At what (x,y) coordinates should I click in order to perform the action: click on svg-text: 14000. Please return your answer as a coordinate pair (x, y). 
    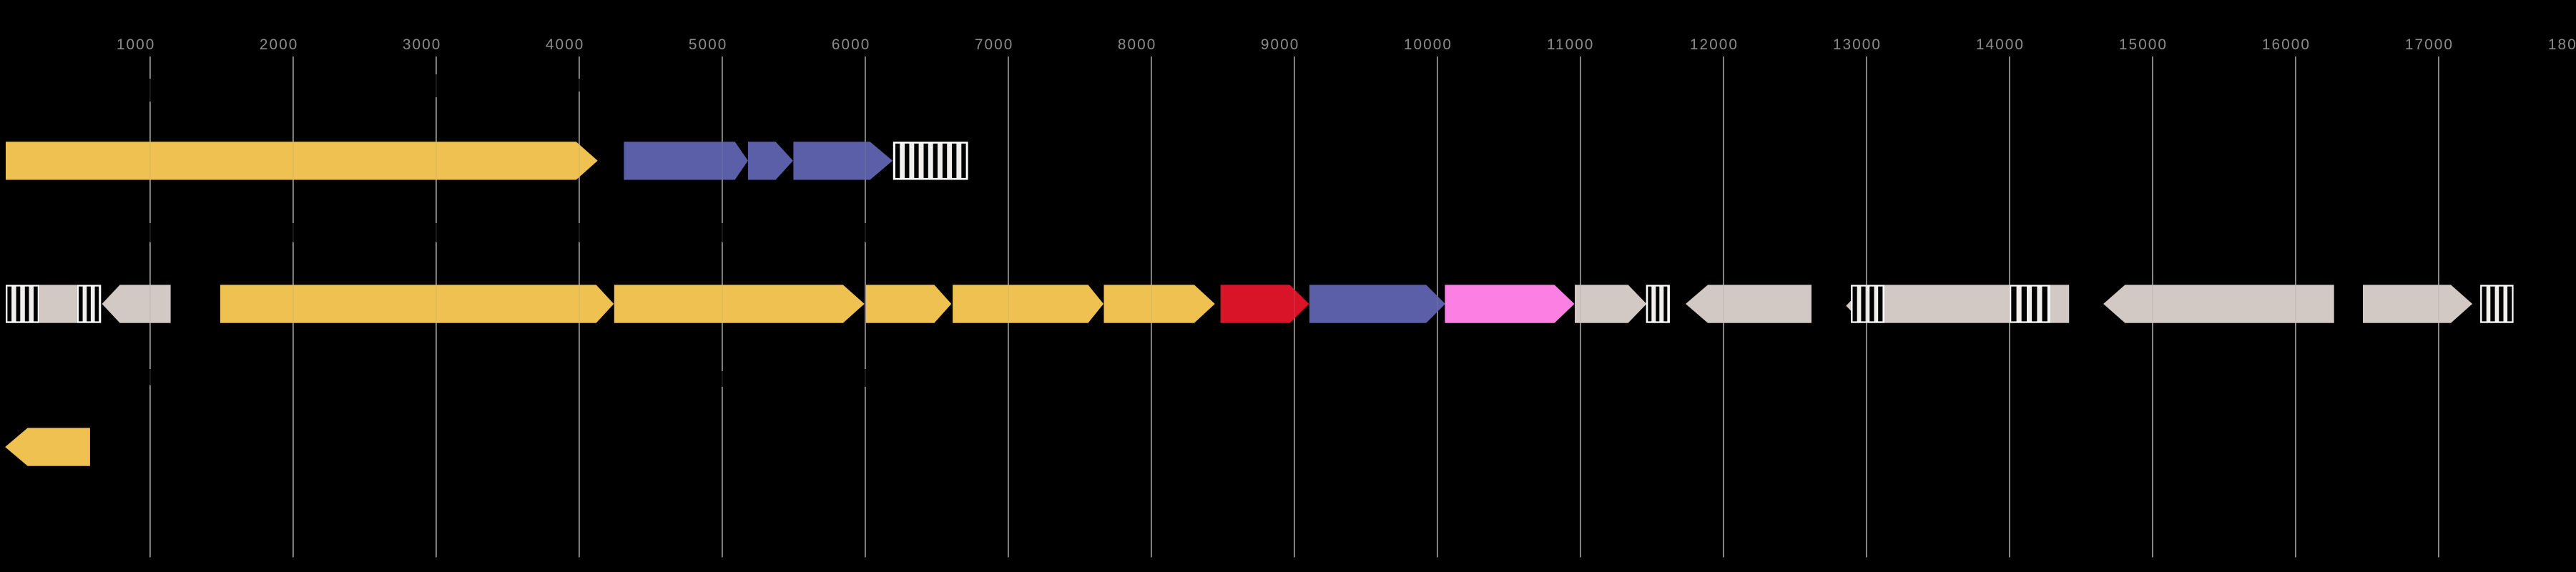
    Looking at the image, I should click on (2001, 44).